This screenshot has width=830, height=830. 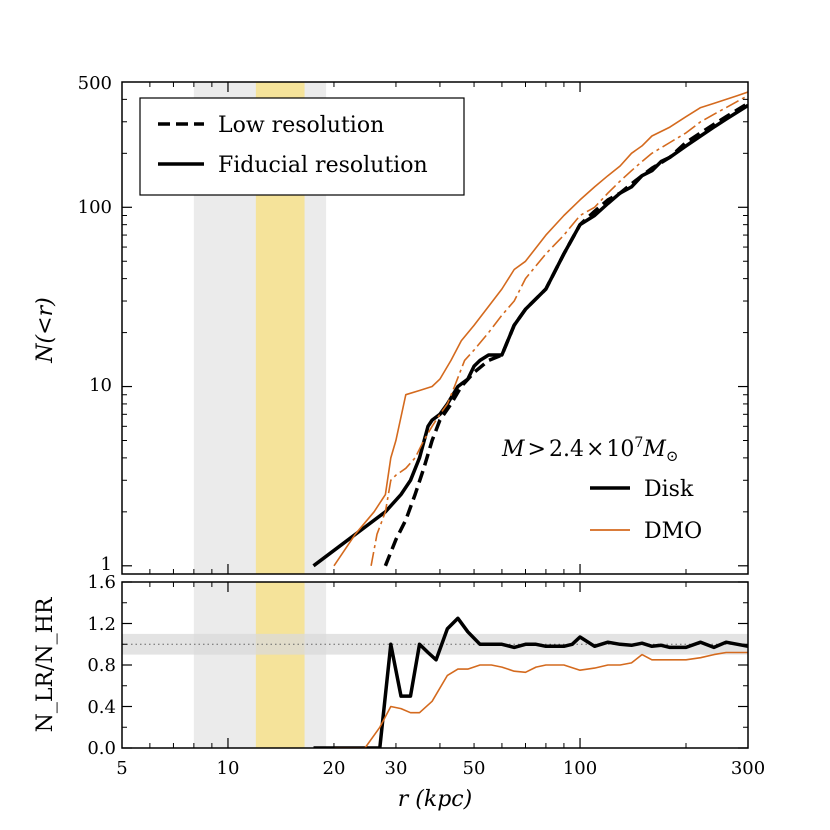 I want to click on legend-fiducial-resolution-label: Fiducial resolution, so click(x=323, y=165).